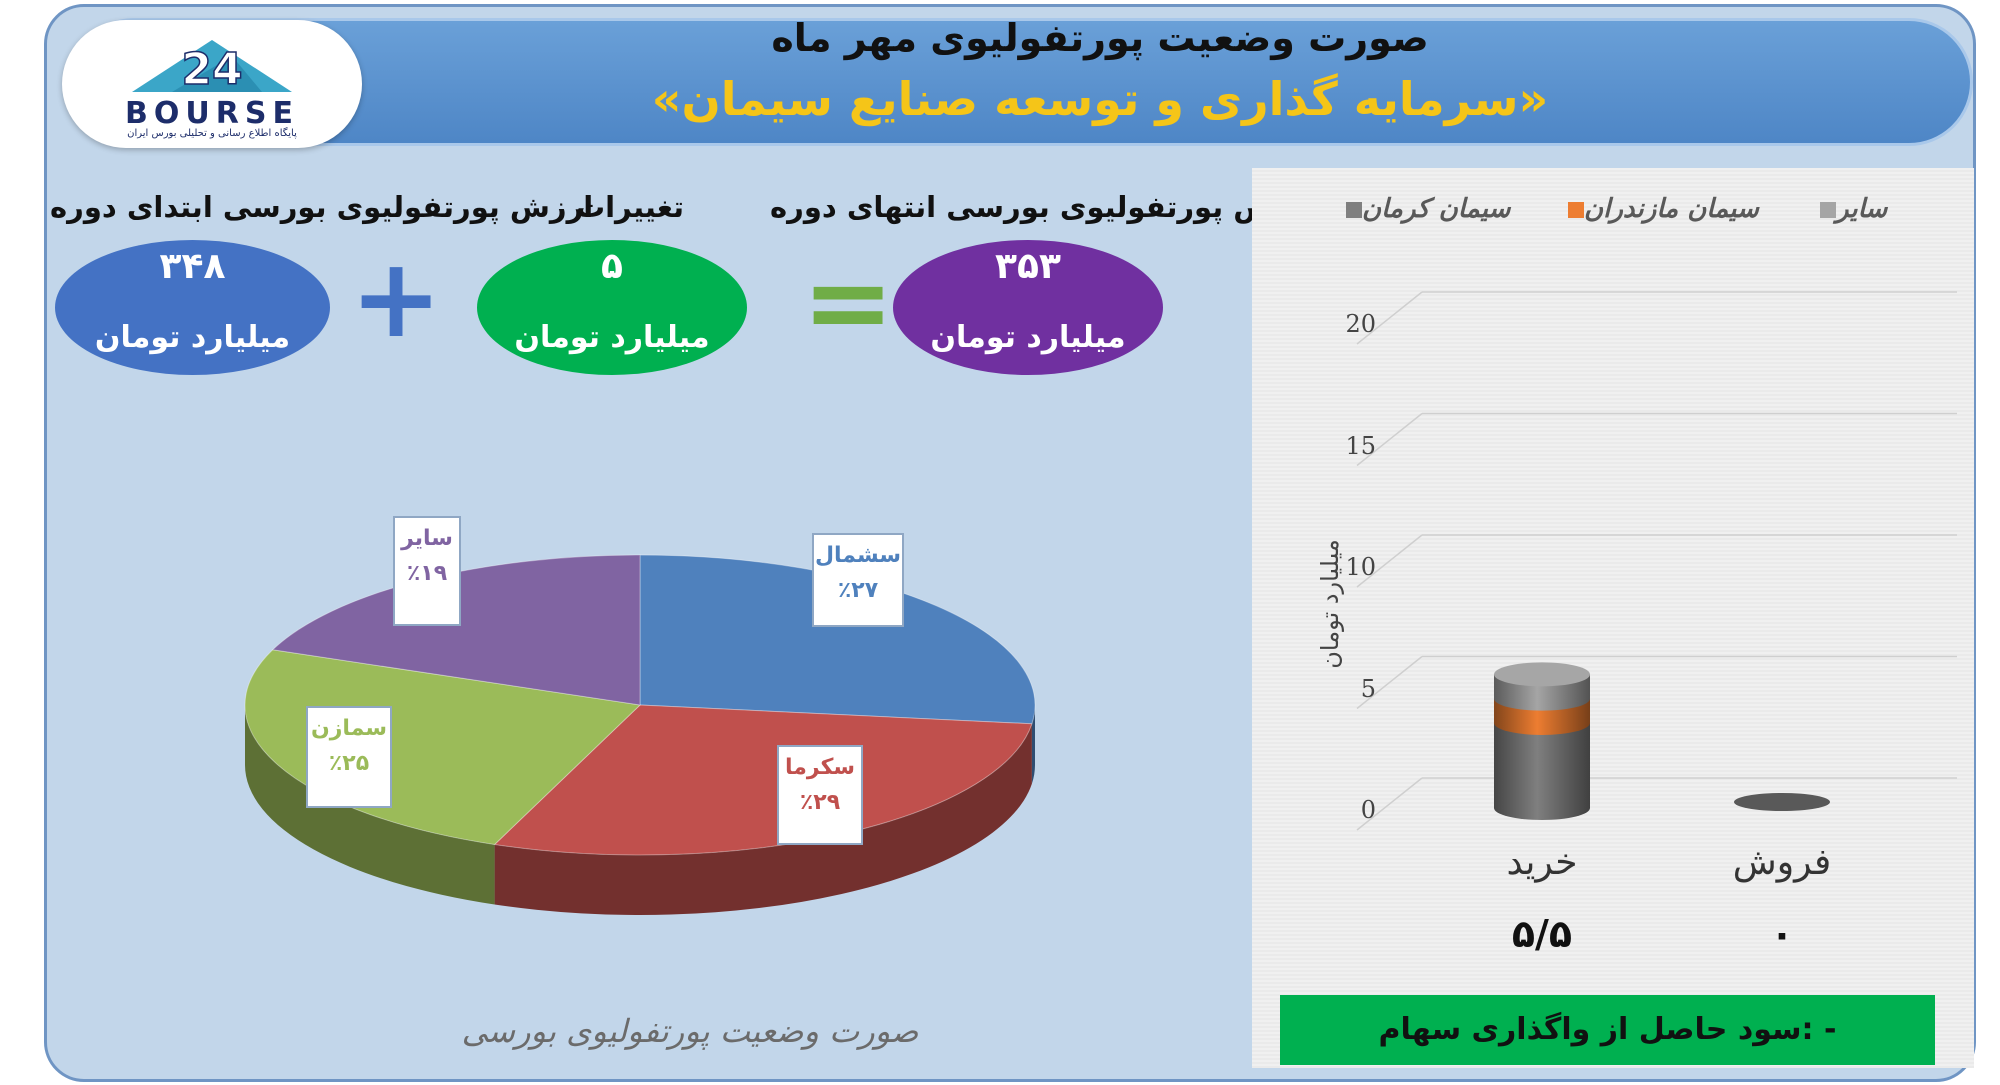  I want to click on changes-oval: ۵ میلیارد تومان, so click(612, 307).